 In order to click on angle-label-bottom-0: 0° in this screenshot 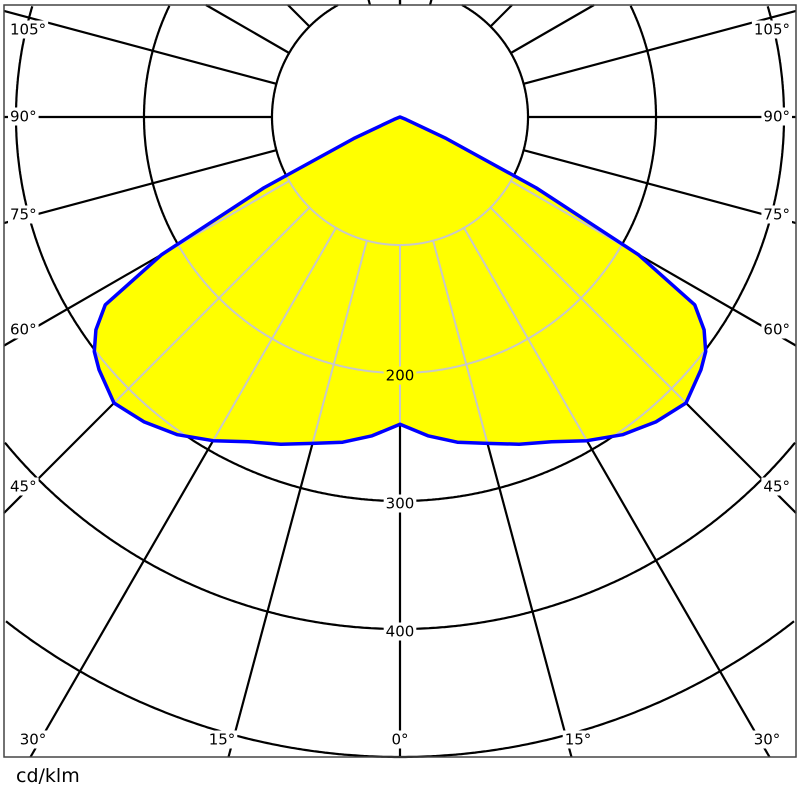, I will do `click(399, 740)`.